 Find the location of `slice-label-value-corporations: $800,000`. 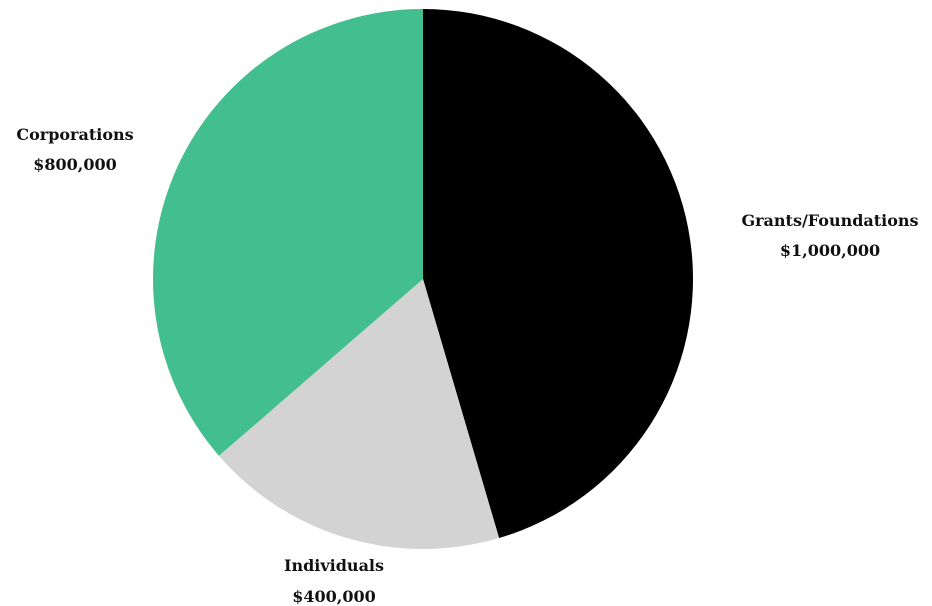

slice-label-value-corporations: $800,000 is located at coordinates (75, 164).